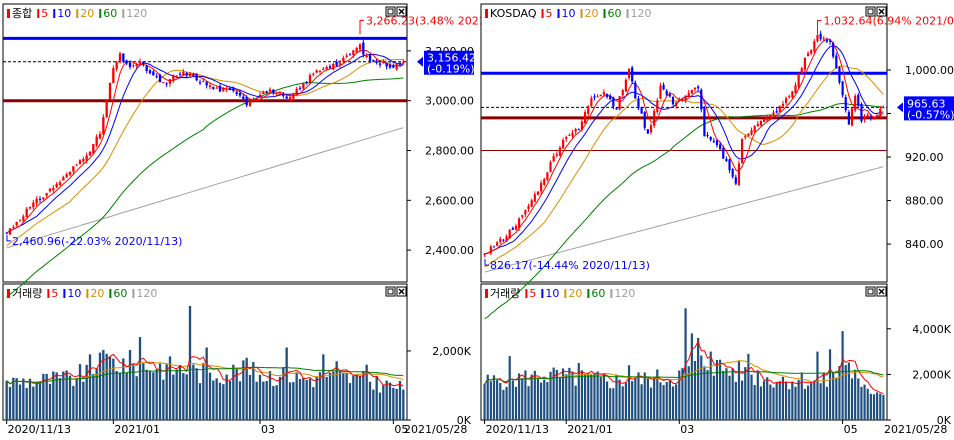  What do you see at coordinates (390, 291) in the screenshot?
I see `maximize-icon-volume-kospi` at bounding box center [390, 291].